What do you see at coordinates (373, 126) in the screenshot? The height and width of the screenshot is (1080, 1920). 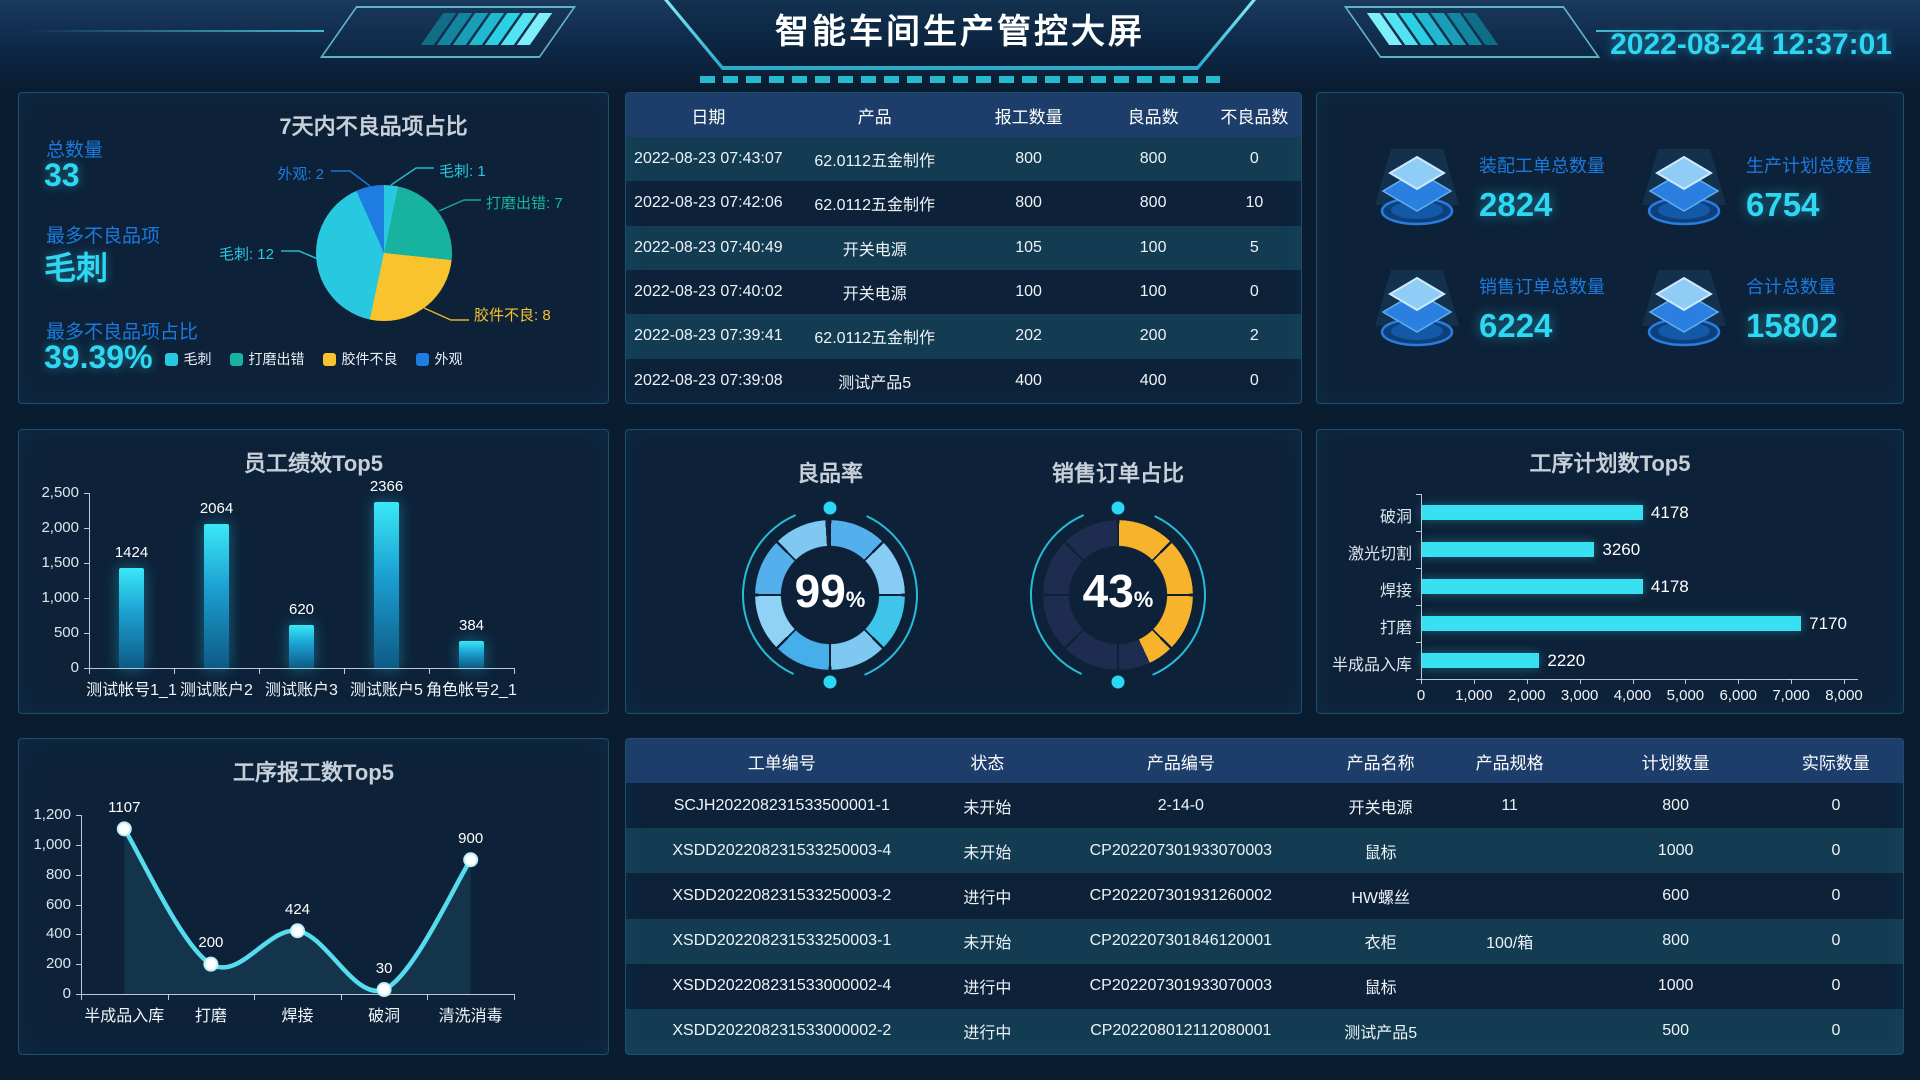 I see `defect-panel-title: 7天内不良品项占比` at bounding box center [373, 126].